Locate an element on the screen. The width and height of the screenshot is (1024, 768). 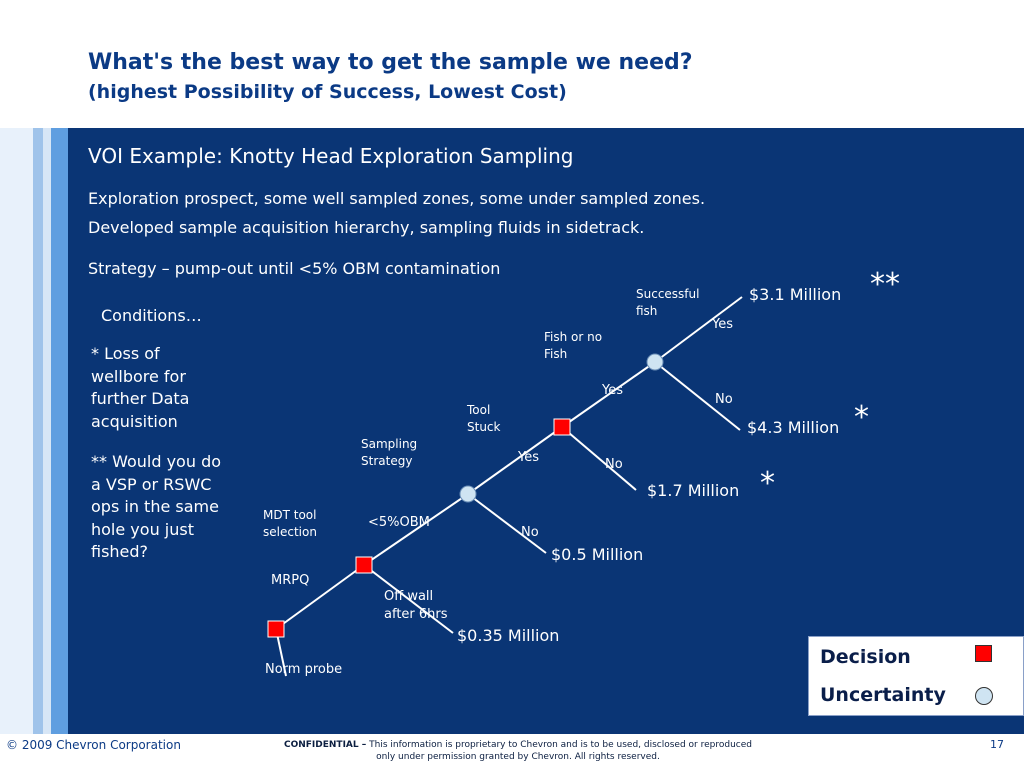
branch-label-success-no: No is located at coordinates (724, 399).